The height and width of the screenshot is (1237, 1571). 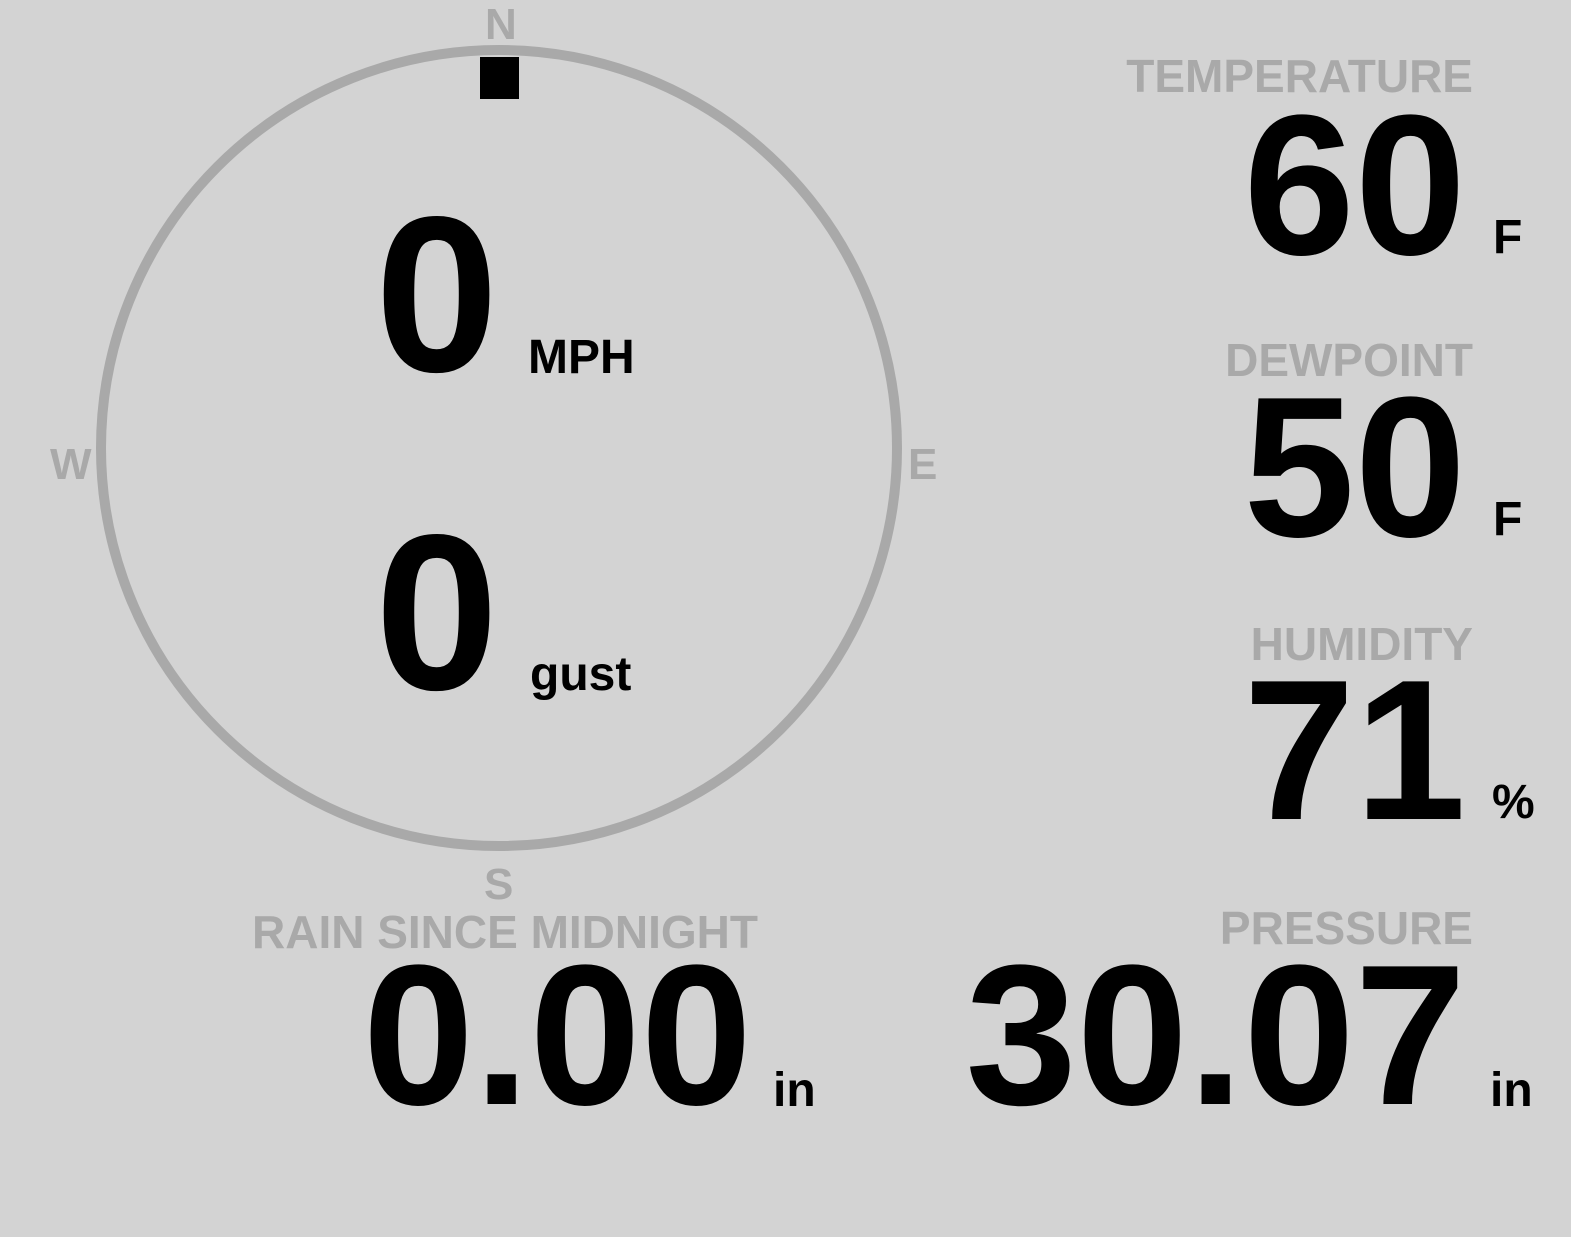 What do you see at coordinates (1354, 185) in the screenshot?
I see `temperature-value: 60` at bounding box center [1354, 185].